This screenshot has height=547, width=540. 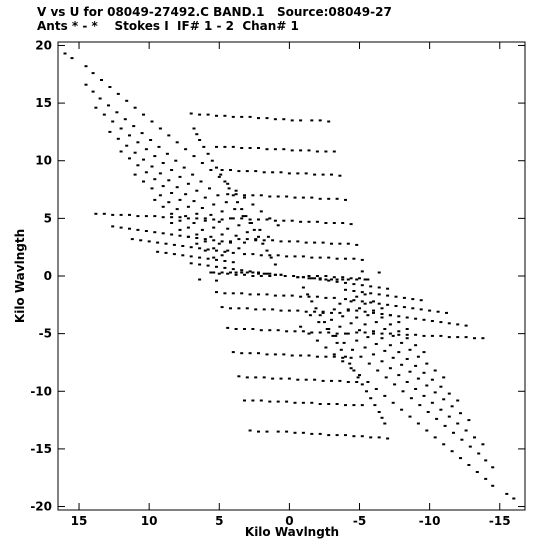 I want to click on y-axis-title: Kilo Wavlngth, so click(x=20, y=276).